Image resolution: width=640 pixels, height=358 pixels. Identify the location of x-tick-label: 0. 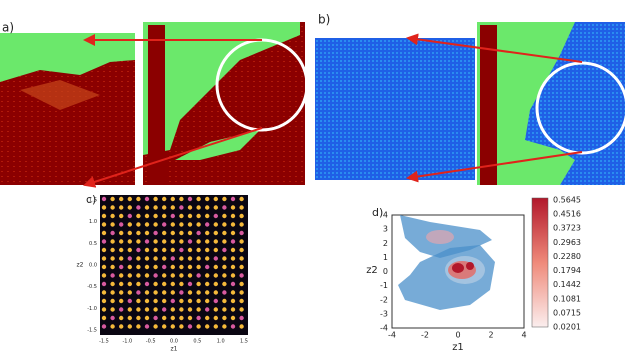
(457, 335).